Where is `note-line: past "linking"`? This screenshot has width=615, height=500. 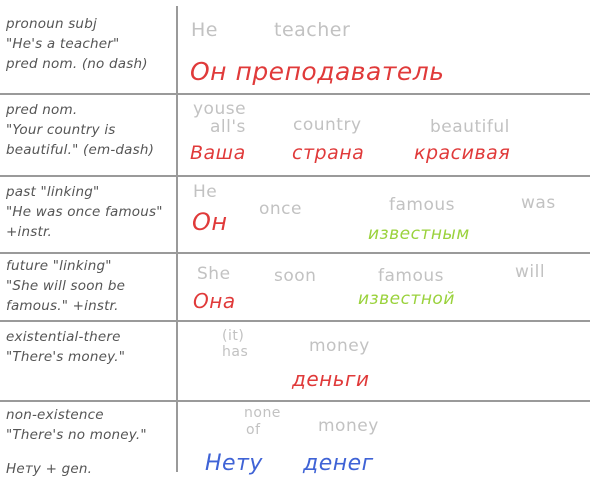
note-line: past "linking" is located at coordinates (53, 192).